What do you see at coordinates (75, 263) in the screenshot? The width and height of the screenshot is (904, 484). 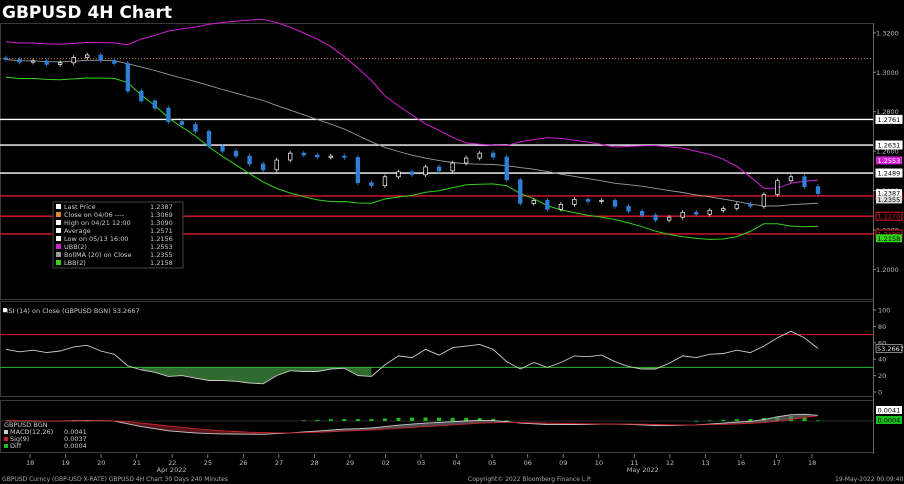 I see `legend-label: LBB(2)` at bounding box center [75, 263].